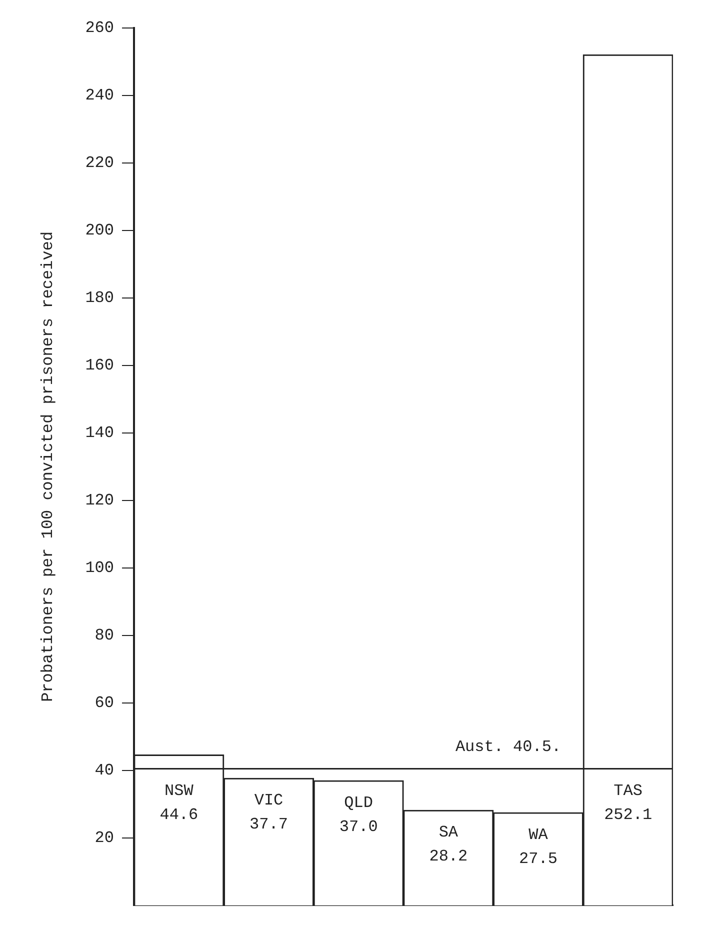 Image resolution: width=715 pixels, height=933 pixels. Describe the element at coordinates (99, 433) in the screenshot. I see `y-tick-label: 140` at that location.